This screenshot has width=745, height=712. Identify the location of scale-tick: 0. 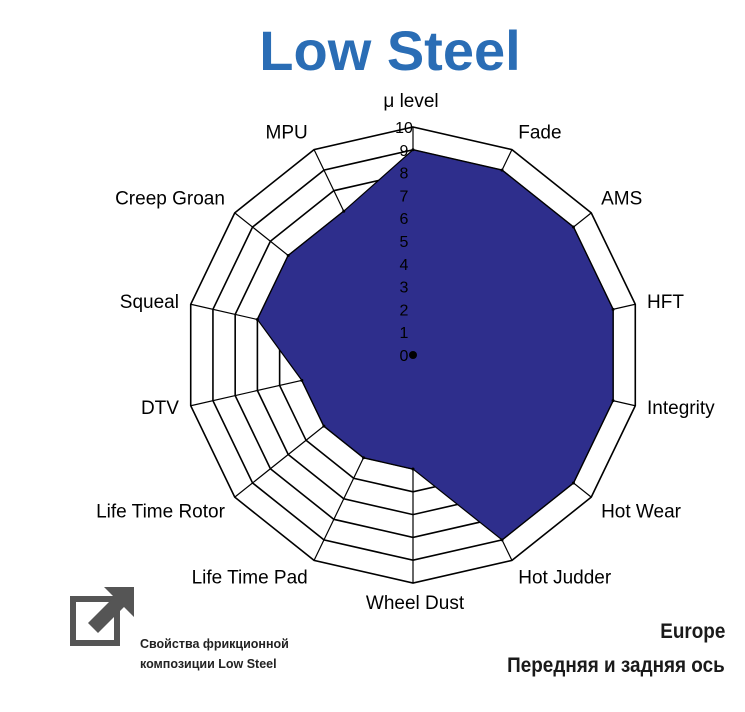
(404, 356).